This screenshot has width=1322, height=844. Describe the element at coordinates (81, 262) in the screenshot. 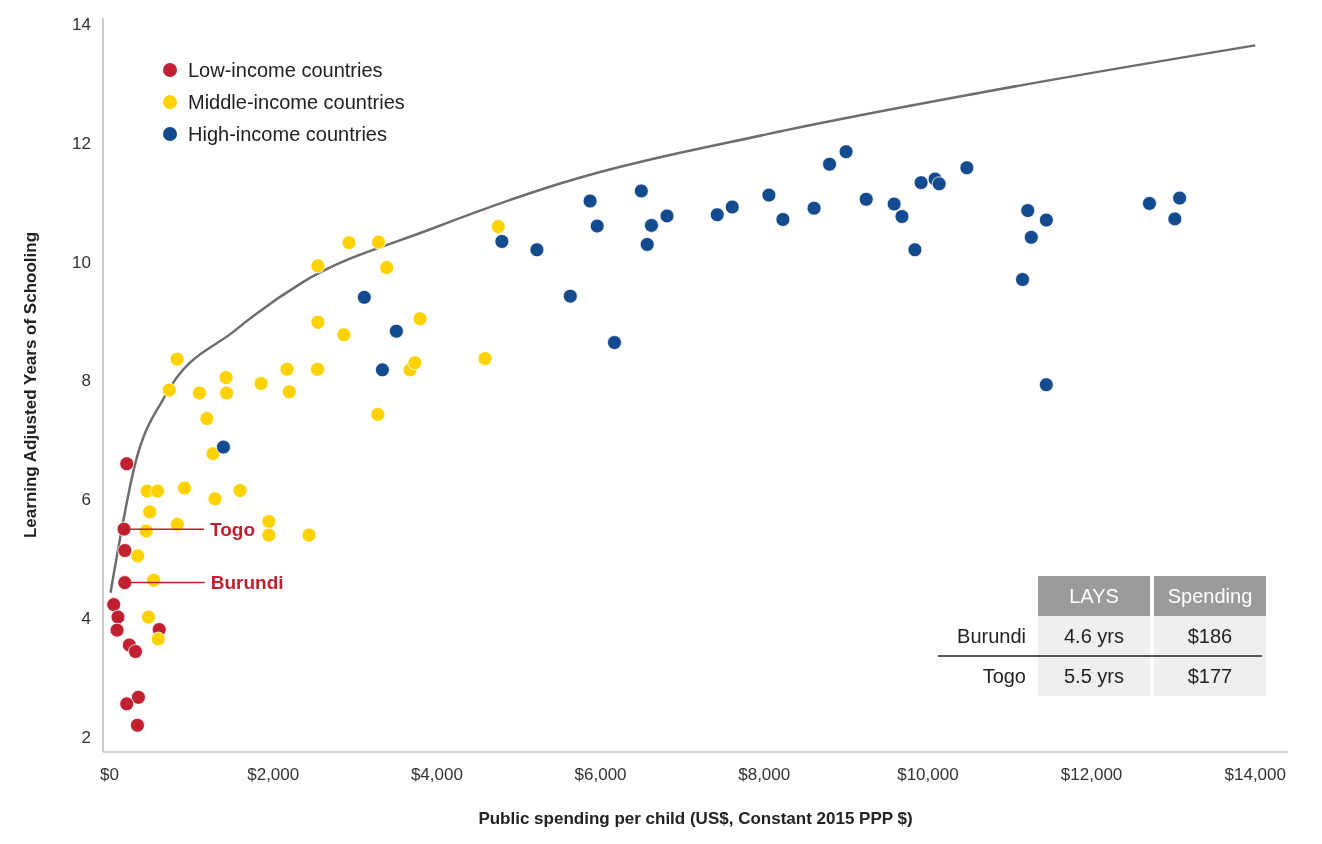

I see `y-tick-label: 10` at that location.